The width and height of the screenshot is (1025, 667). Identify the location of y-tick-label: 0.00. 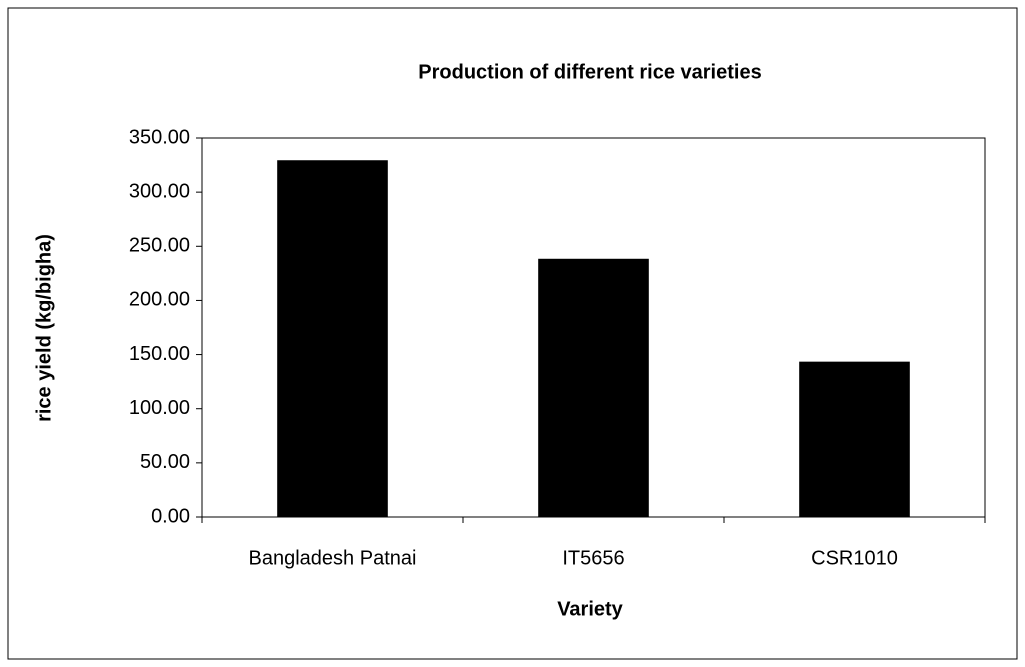
(170, 516).